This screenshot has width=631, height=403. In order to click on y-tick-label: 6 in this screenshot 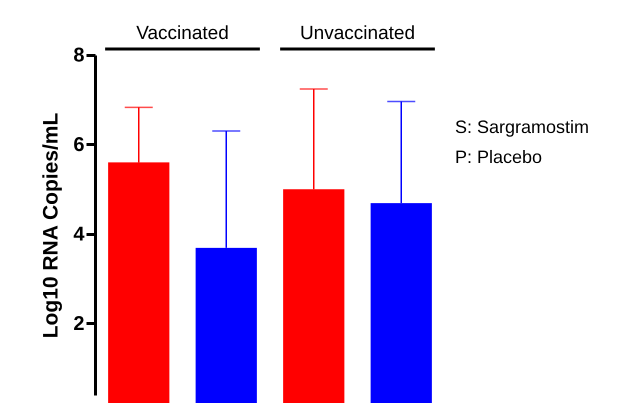, I will do `click(78, 145)`.